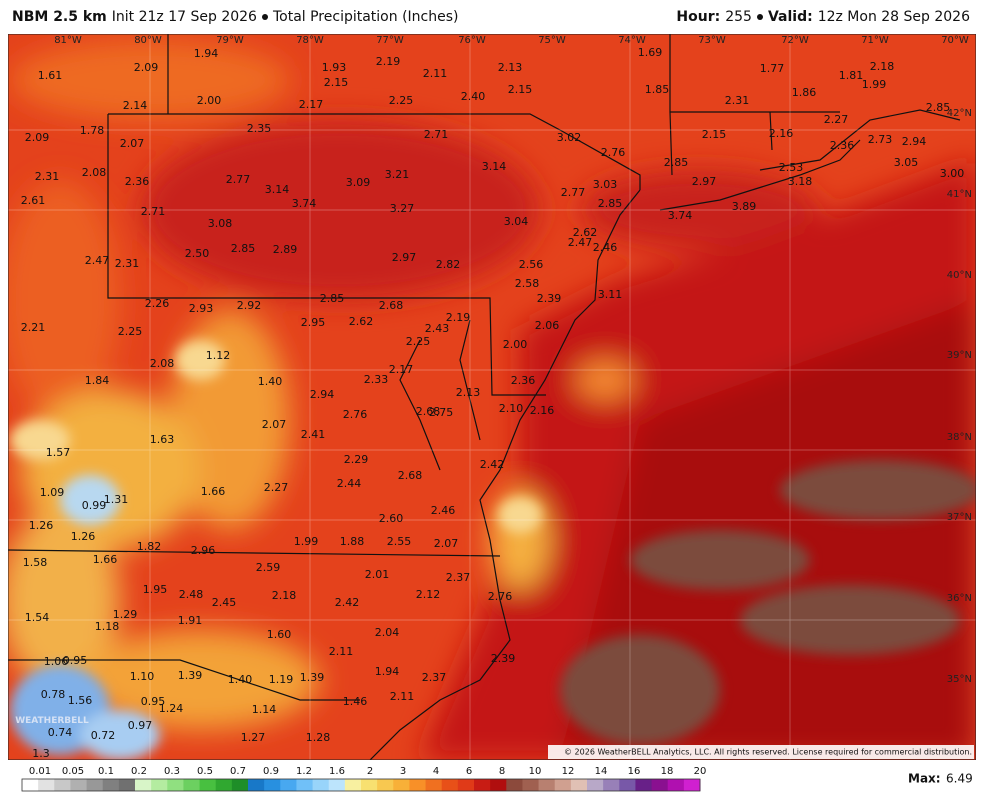 The width and height of the screenshot is (984, 808). What do you see at coordinates (365, 17) in the screenshot?
I see `map-title: Total Precipitation (Inches)` at bounding box center [365, 17].